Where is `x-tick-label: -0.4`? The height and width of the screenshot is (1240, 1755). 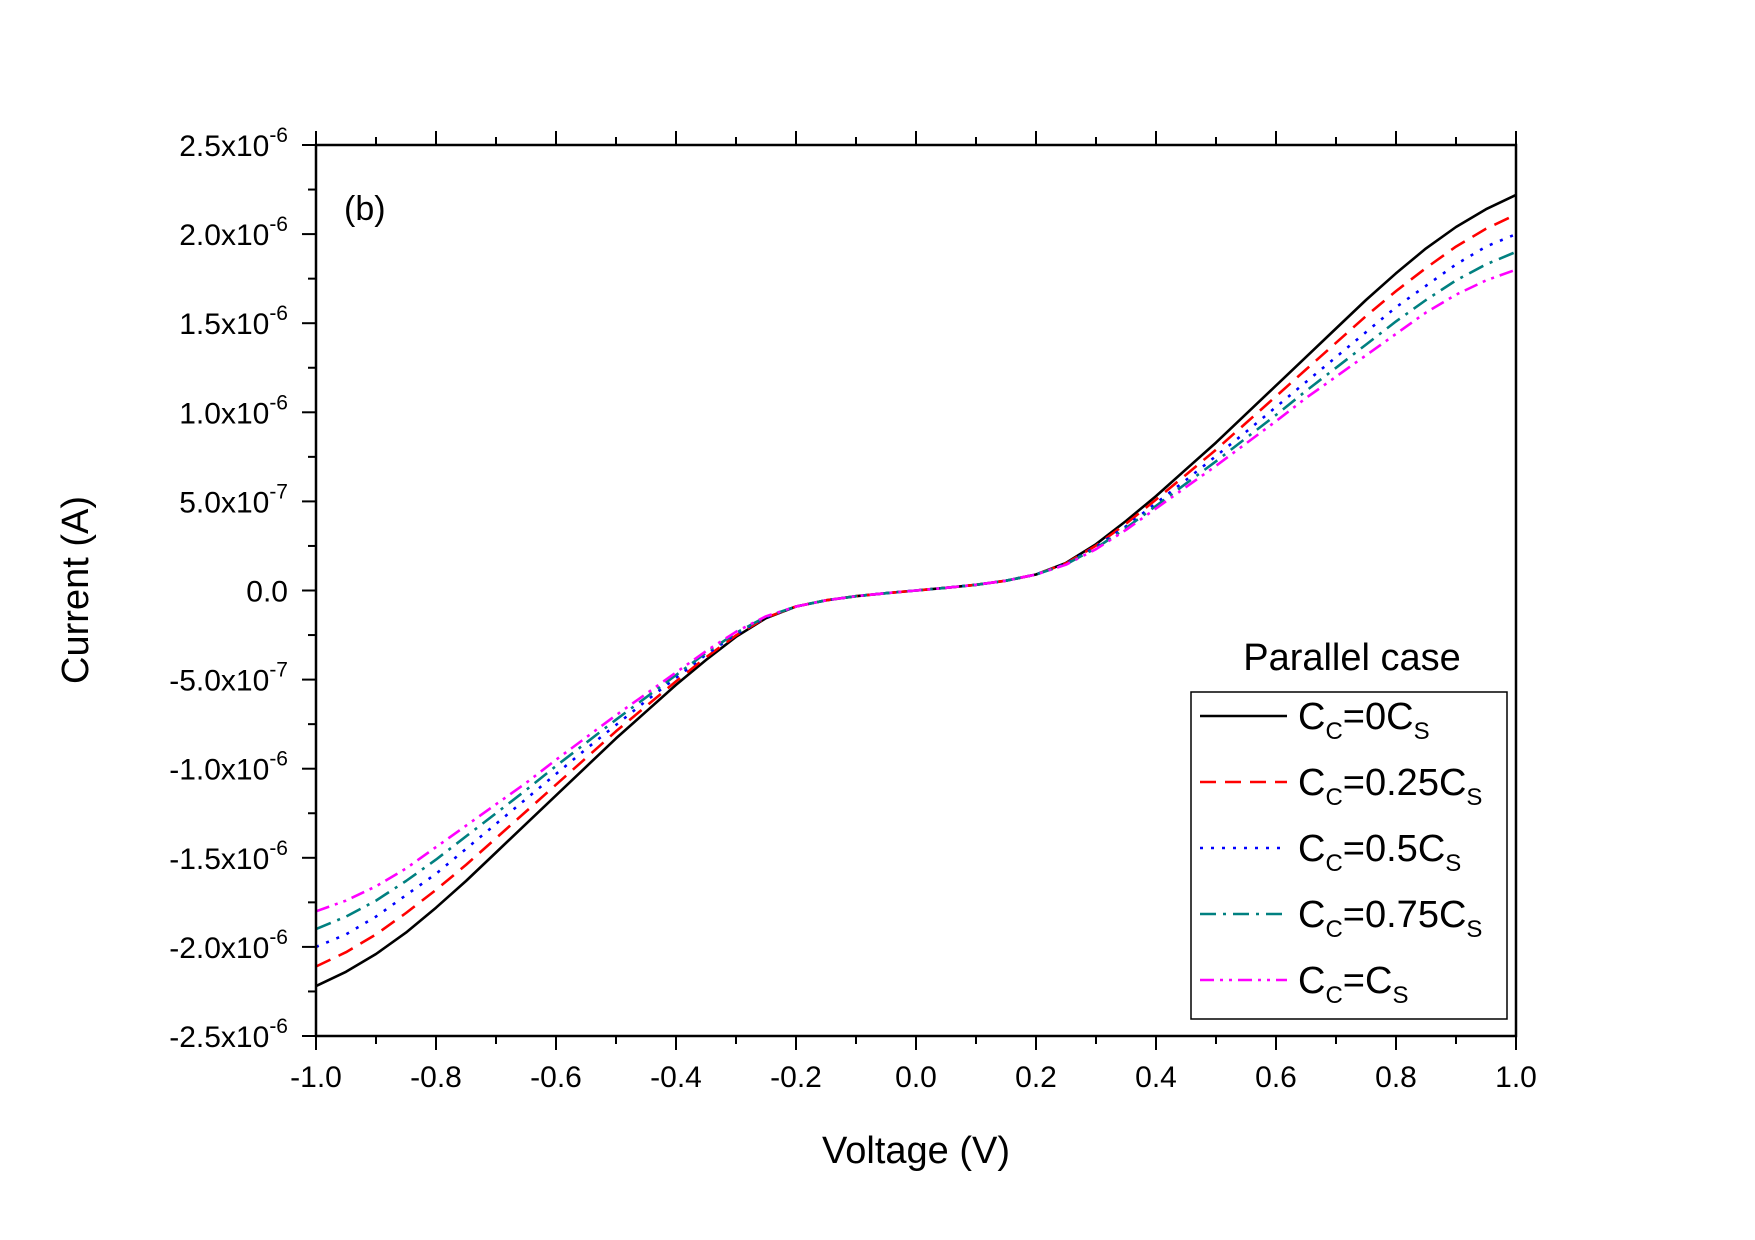
x-tick-label: -0.4 is located at coordinates (676, 1077).